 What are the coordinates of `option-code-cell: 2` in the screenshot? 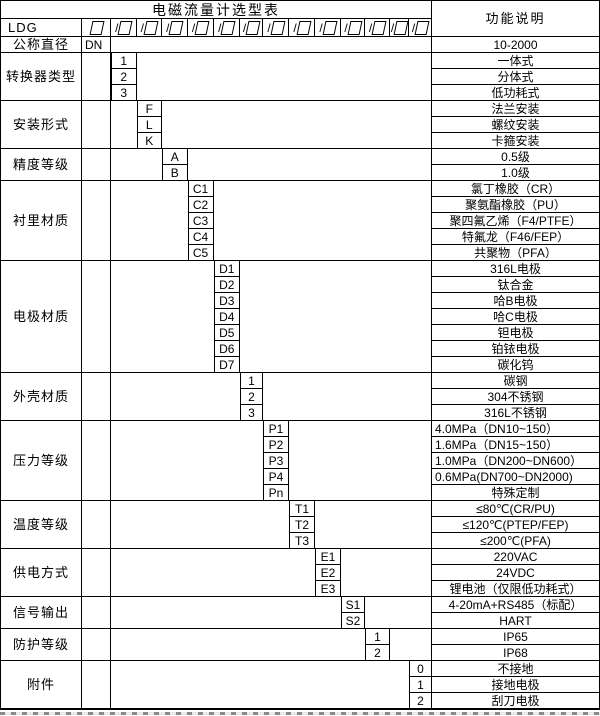 It's located at (377, 653).